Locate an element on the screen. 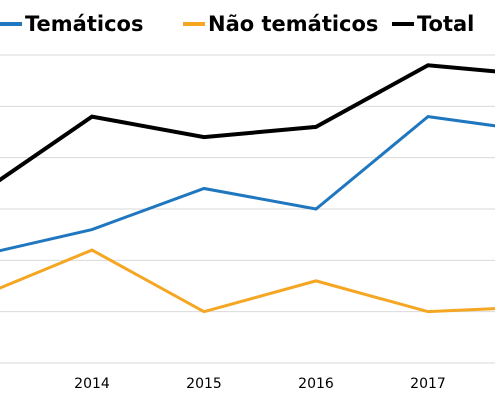  legend-item-nao-tematicos: Não temáticos is located at coordinates (280, 24).